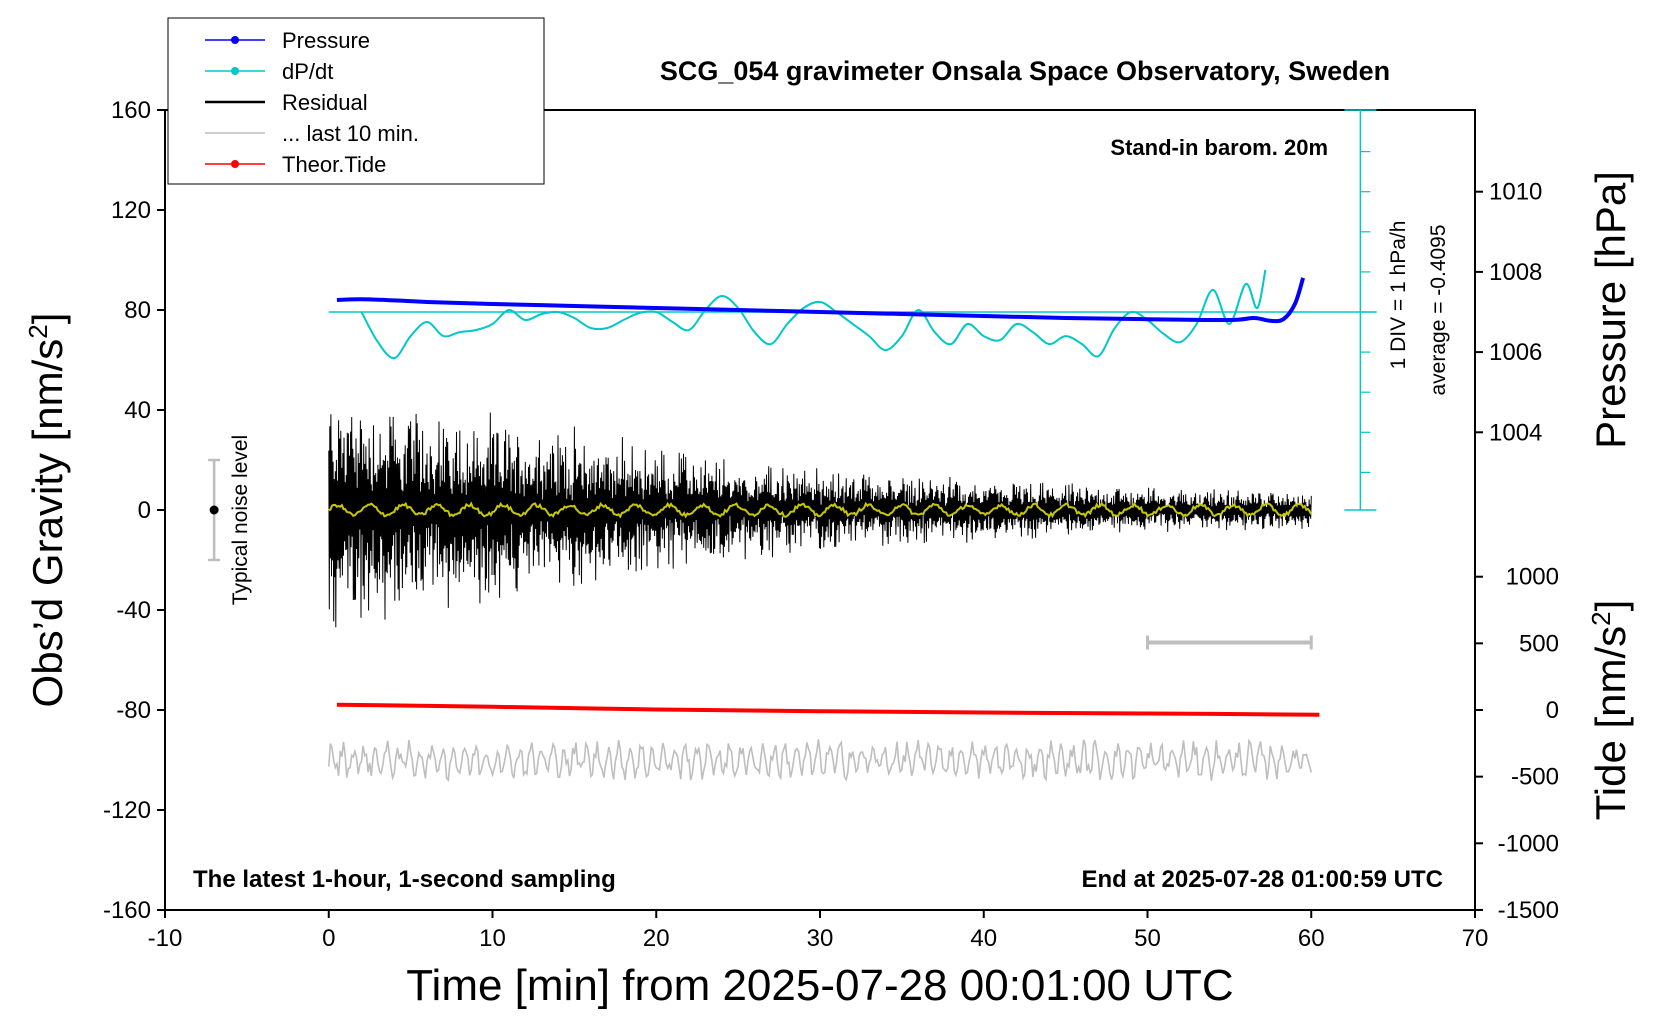 The height and width of the screenshot is (1025, 1660). I want to click on standin-annotation: Stand-in barom. 20m, so click(1219, 147).